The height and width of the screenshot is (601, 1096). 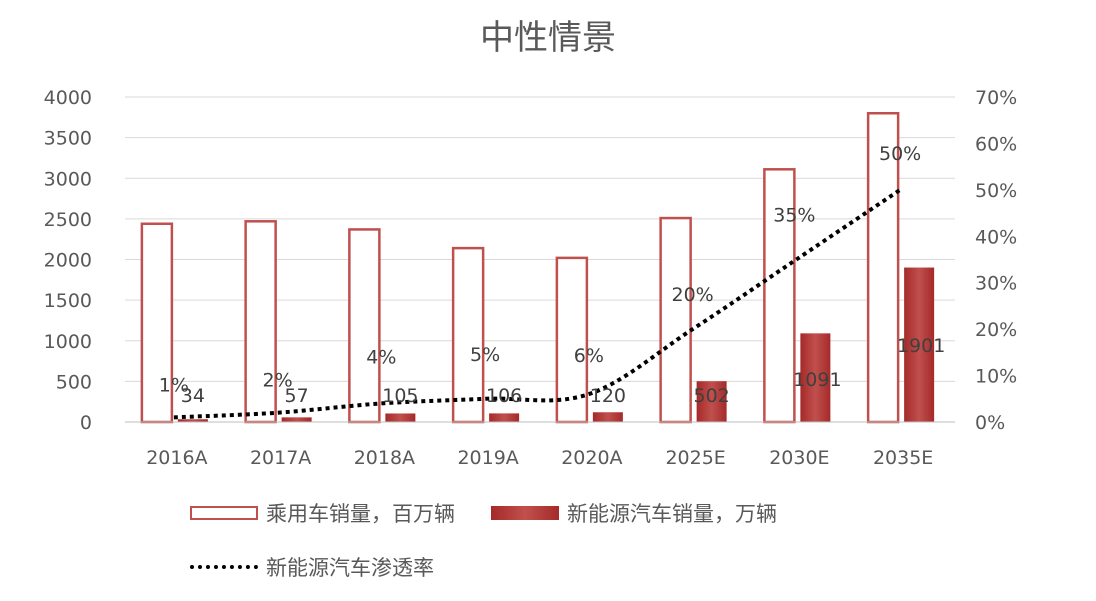 I want to click on data-label-penetration: 6%, so click(x=589, y=356).